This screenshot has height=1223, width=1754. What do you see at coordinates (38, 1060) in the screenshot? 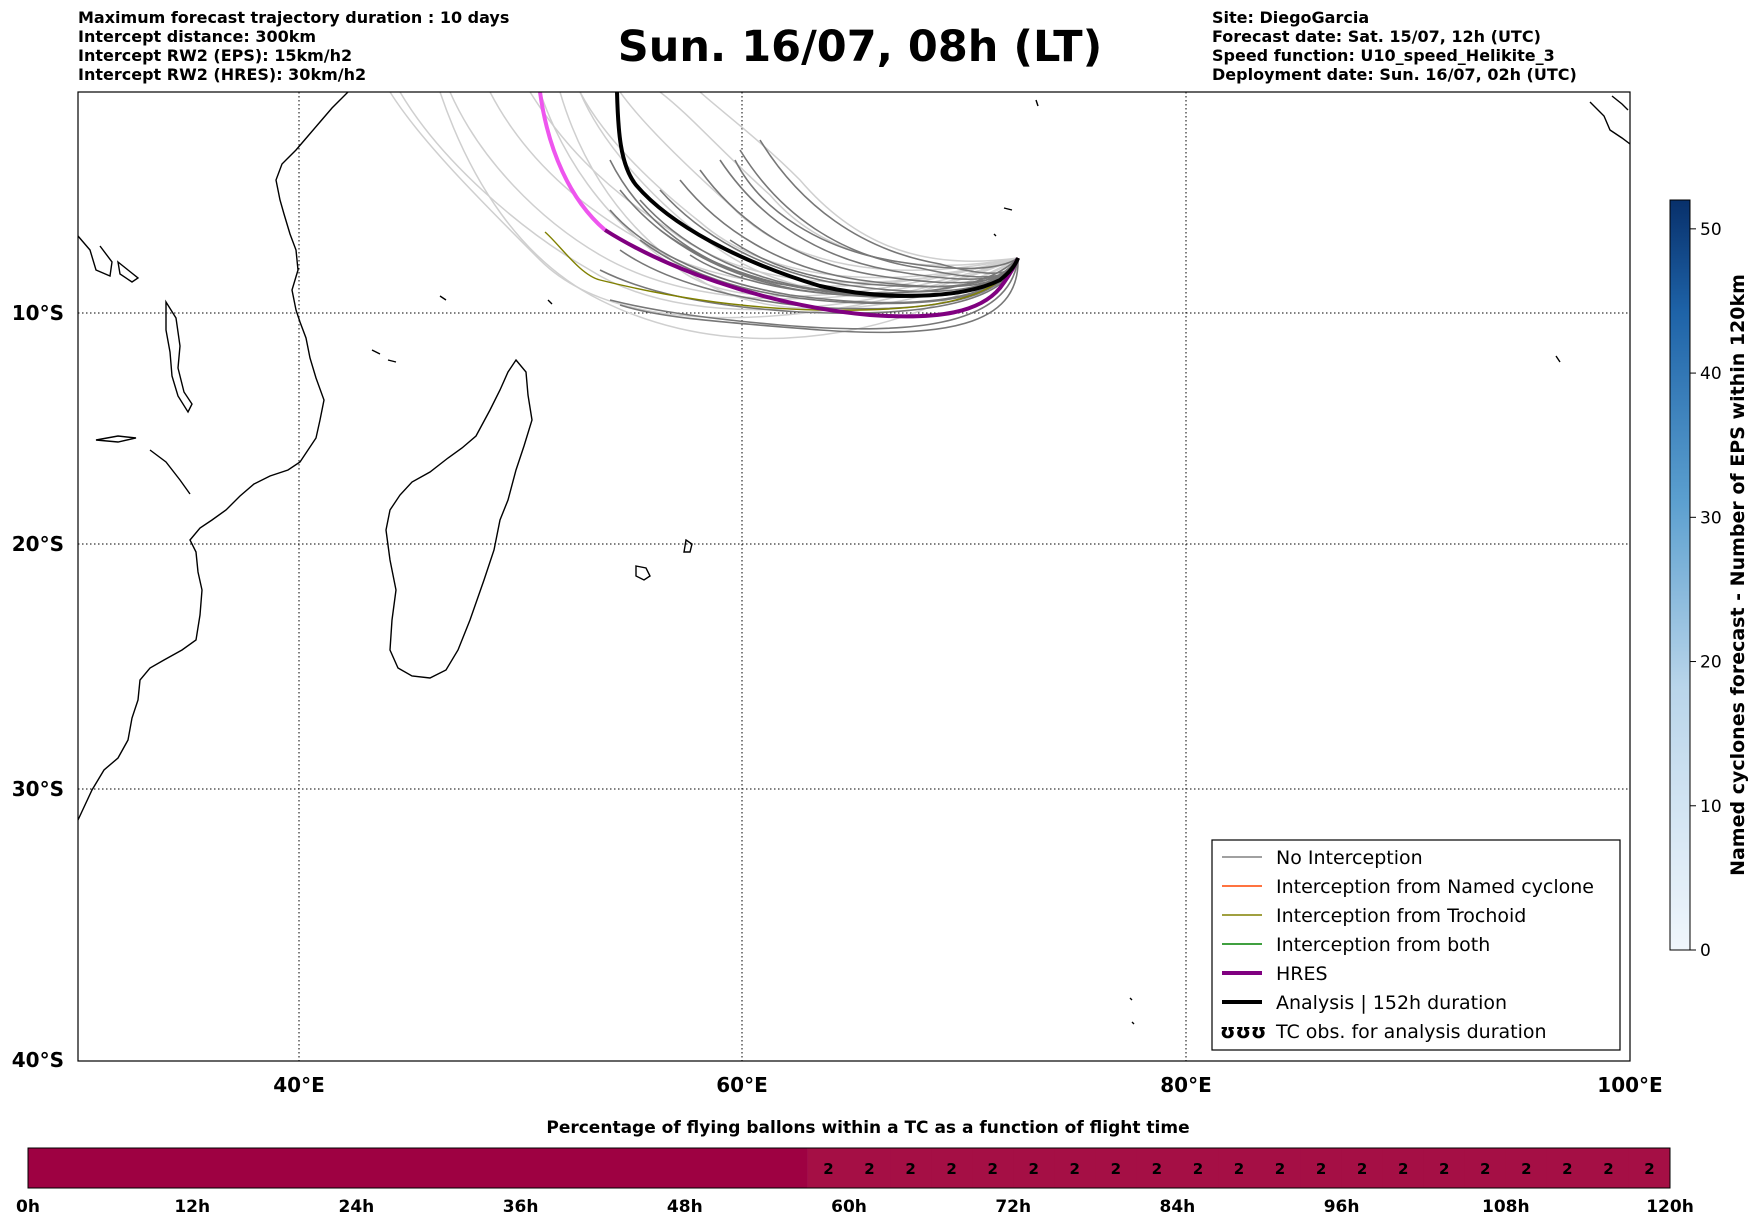
I see `lat-label: 40°S` at bounding box center [38, 1060].